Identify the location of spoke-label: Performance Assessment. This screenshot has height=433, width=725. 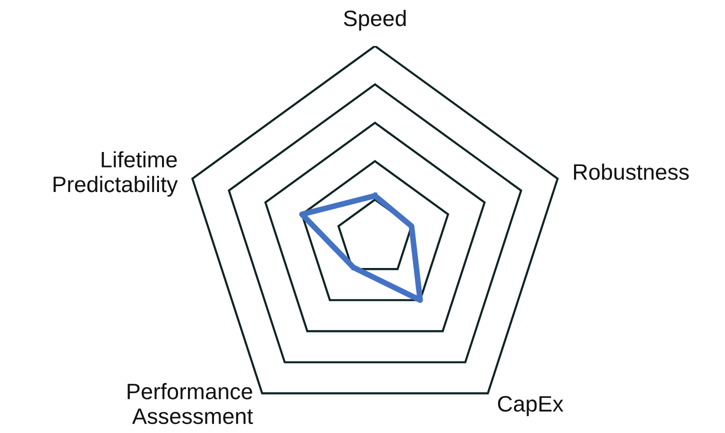
(190, 403).